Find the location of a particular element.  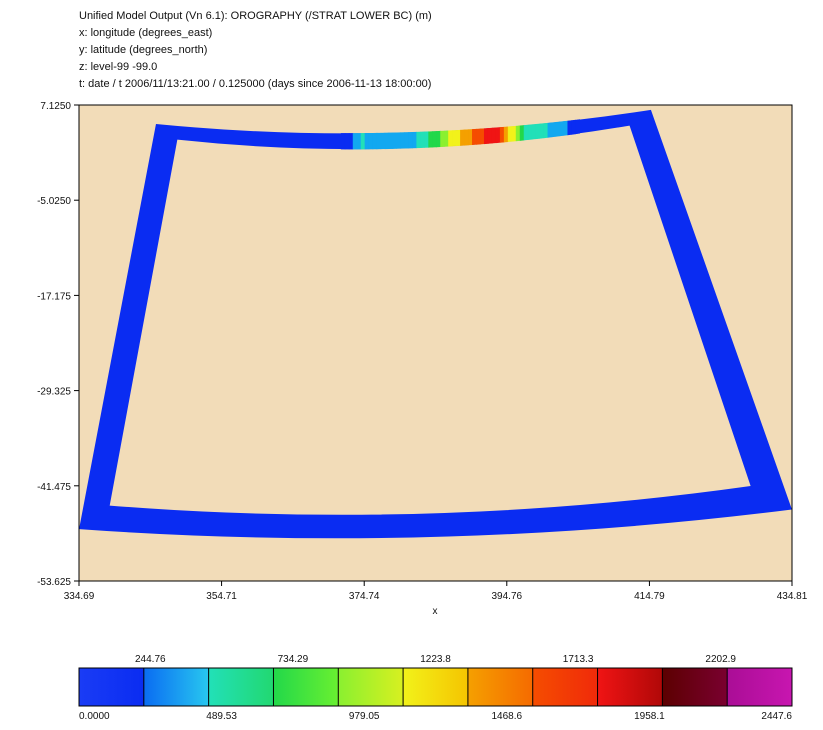

x-tick-label: 334.69 is located at coordinates (79, 596).